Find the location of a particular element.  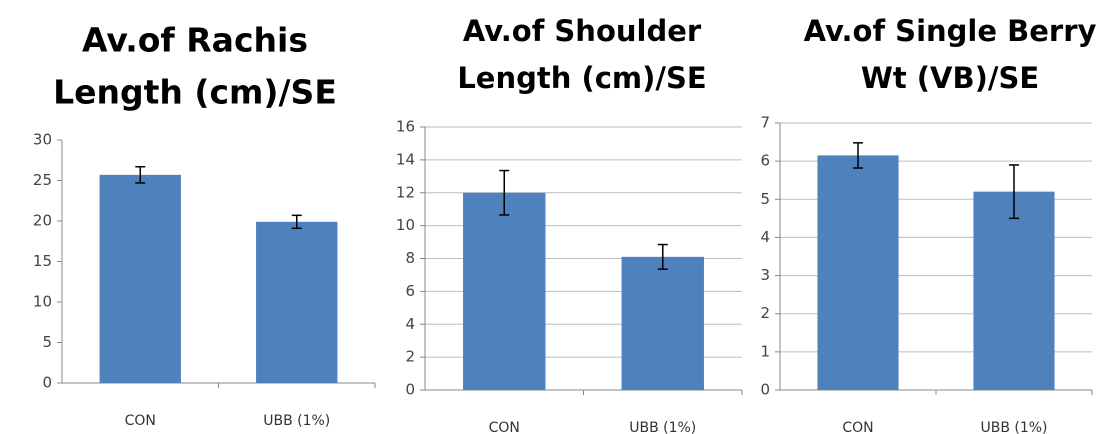

y-tick-label: 16 is located at coordinates (405, 127).